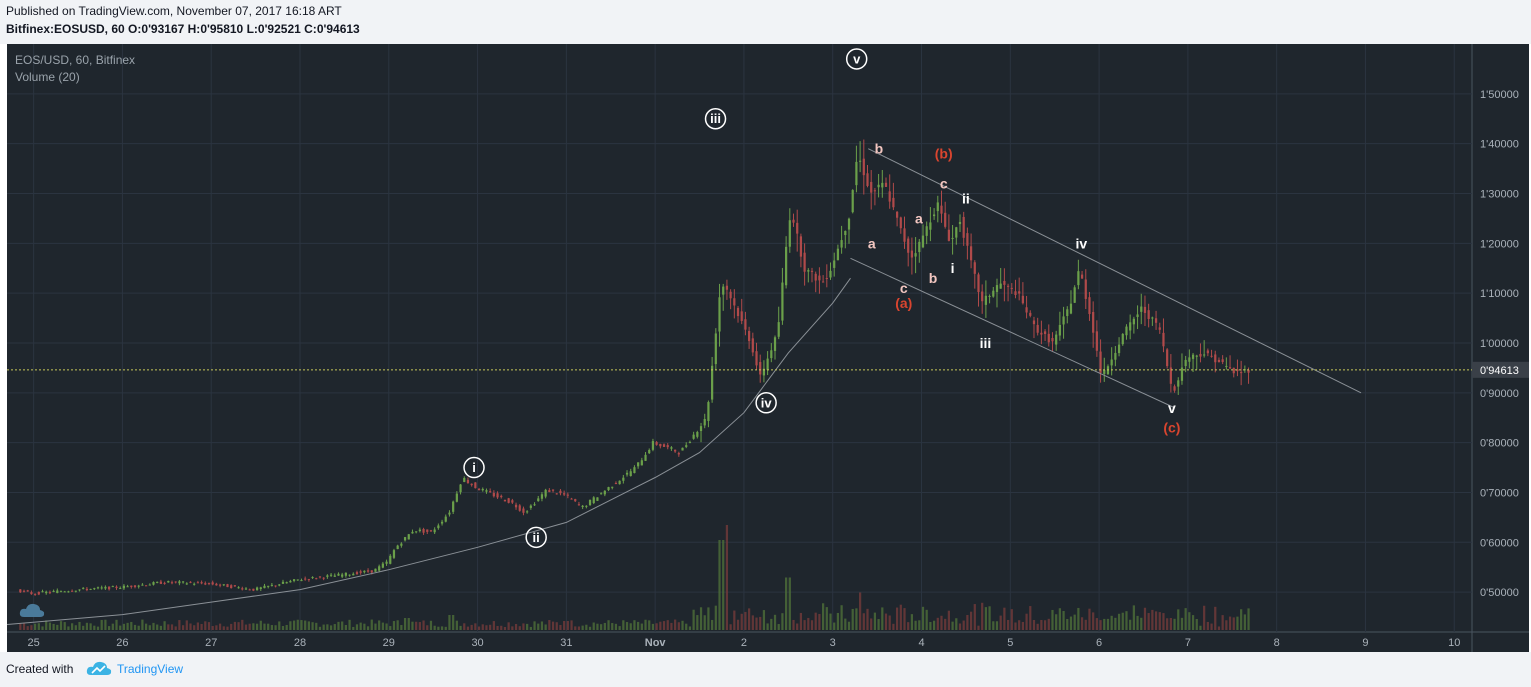 The image size is (1531, 687). Describe the element at coordinates (150, 669) in the screenshot. I see `tradingview-brand-link: TradingView` at that location.